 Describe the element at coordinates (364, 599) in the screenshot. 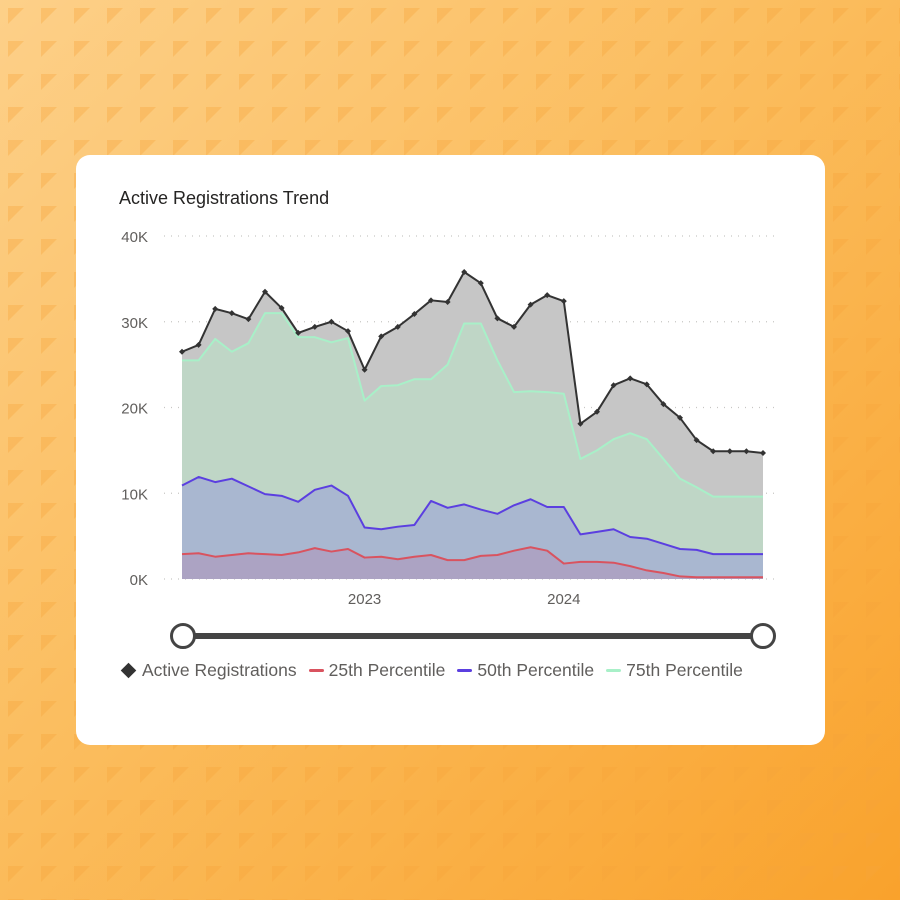

I see `x-tick-label: 2023` at that location.